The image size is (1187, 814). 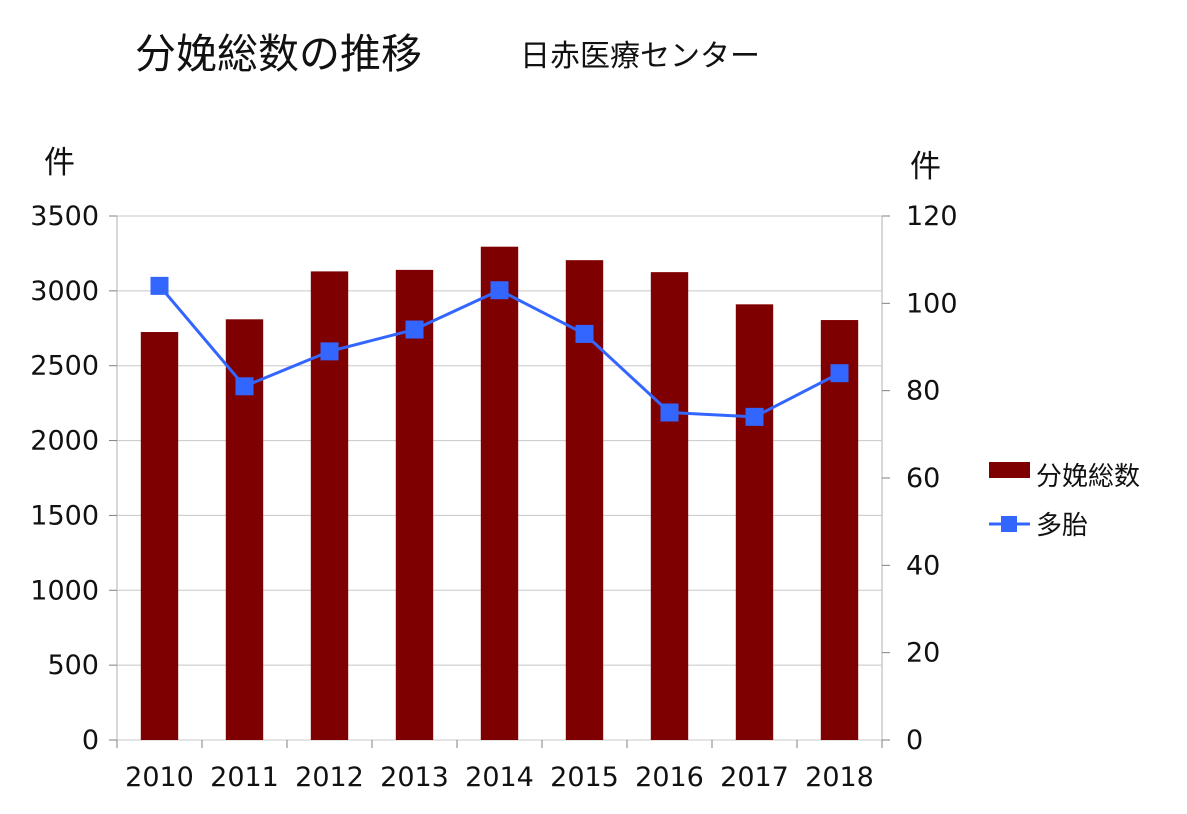 What do you see at coordinates (64, 291) in the screenshot?
I see `left-axis-tick-label: 3000` at bounding box center [64, 291].